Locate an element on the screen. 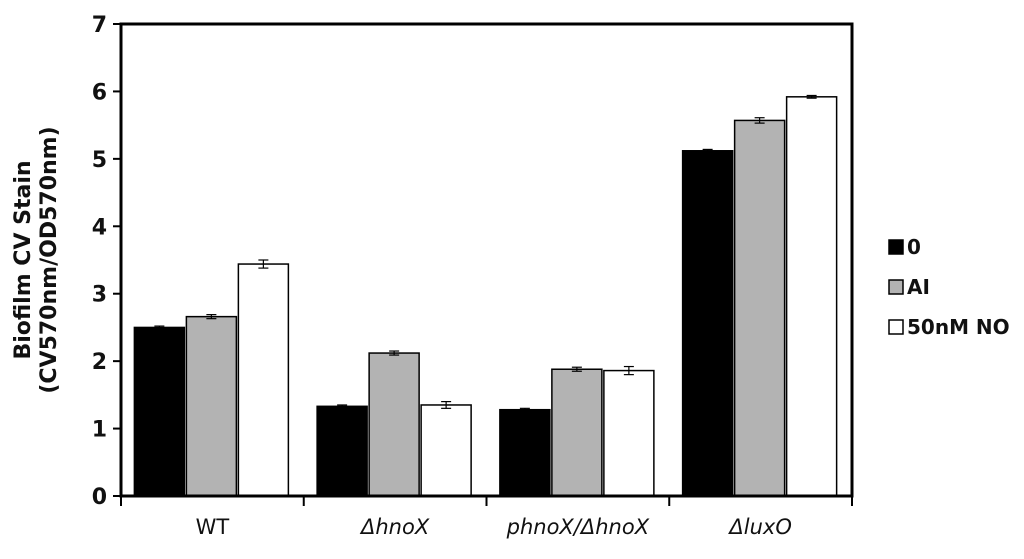  legend-label: AI is located at coordinates (918, 287).